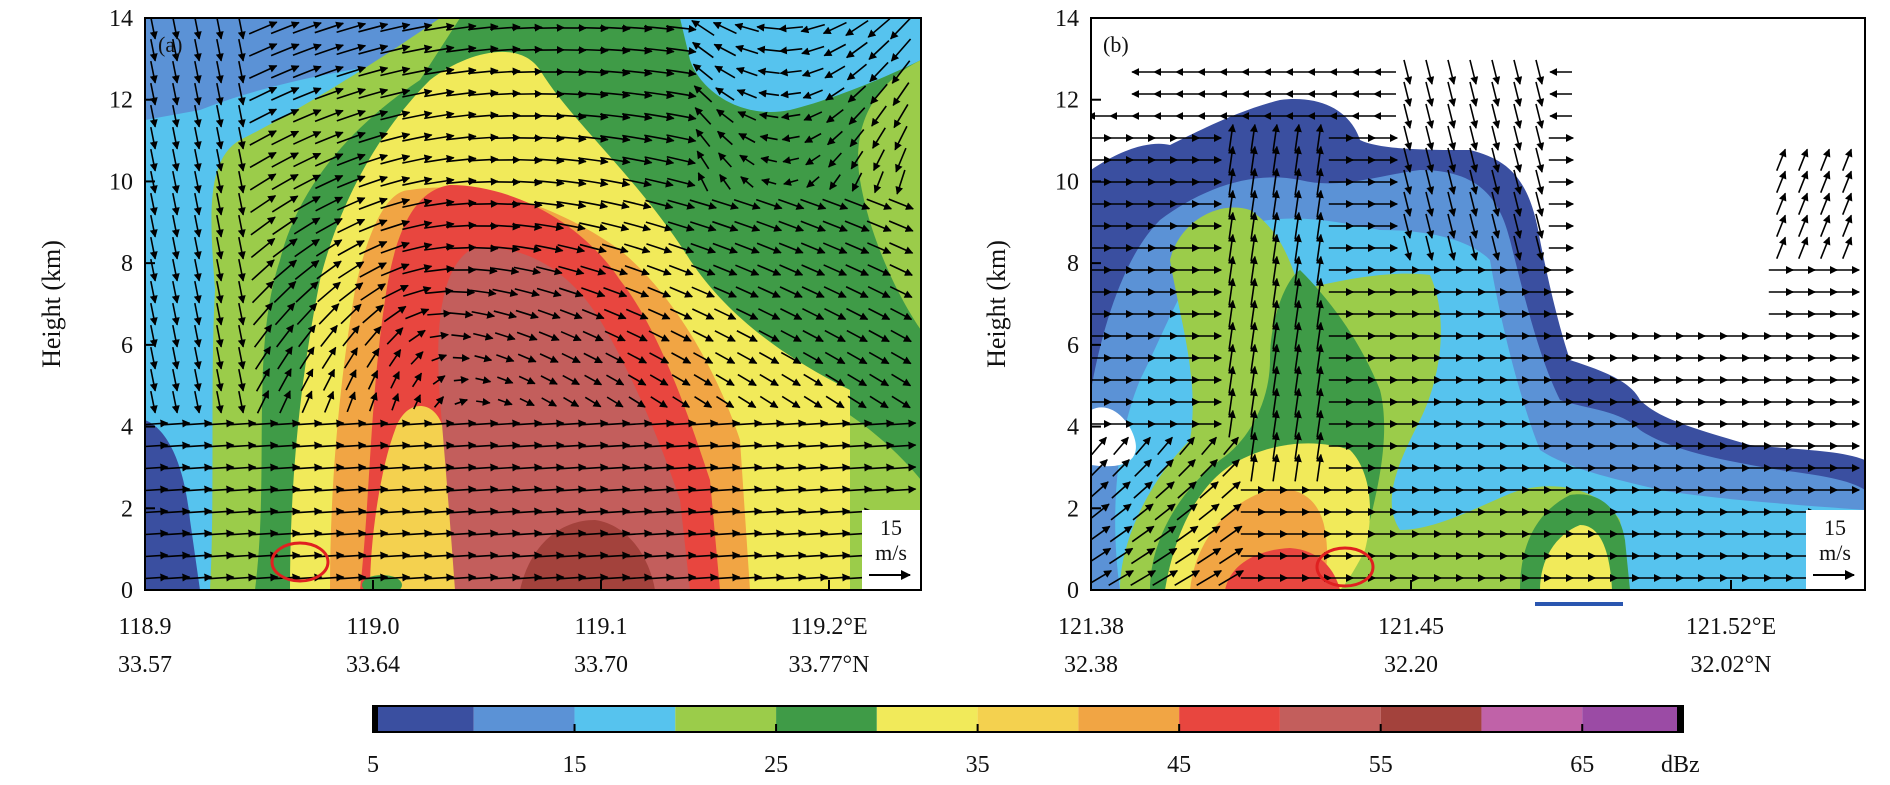  I want to click on panel-a-refvec-value: 15, so click(891, 527).